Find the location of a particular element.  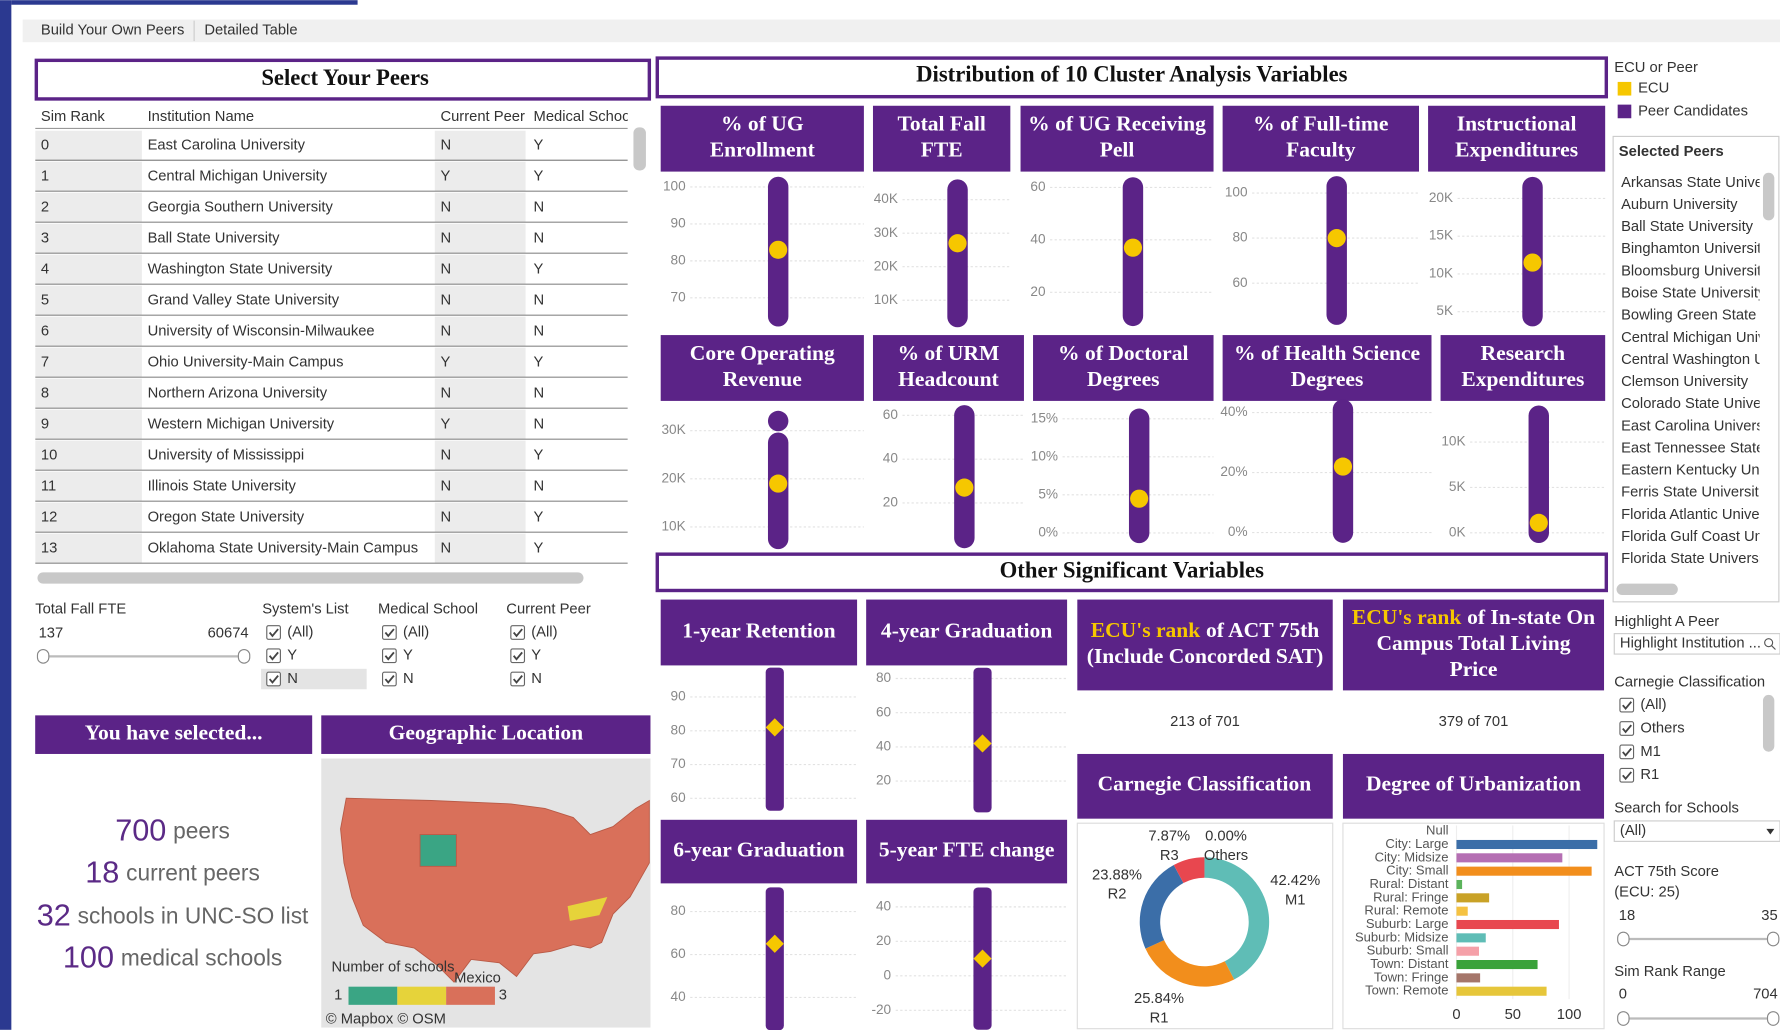

table-cell: 8 is located at coordinates (45, 393).